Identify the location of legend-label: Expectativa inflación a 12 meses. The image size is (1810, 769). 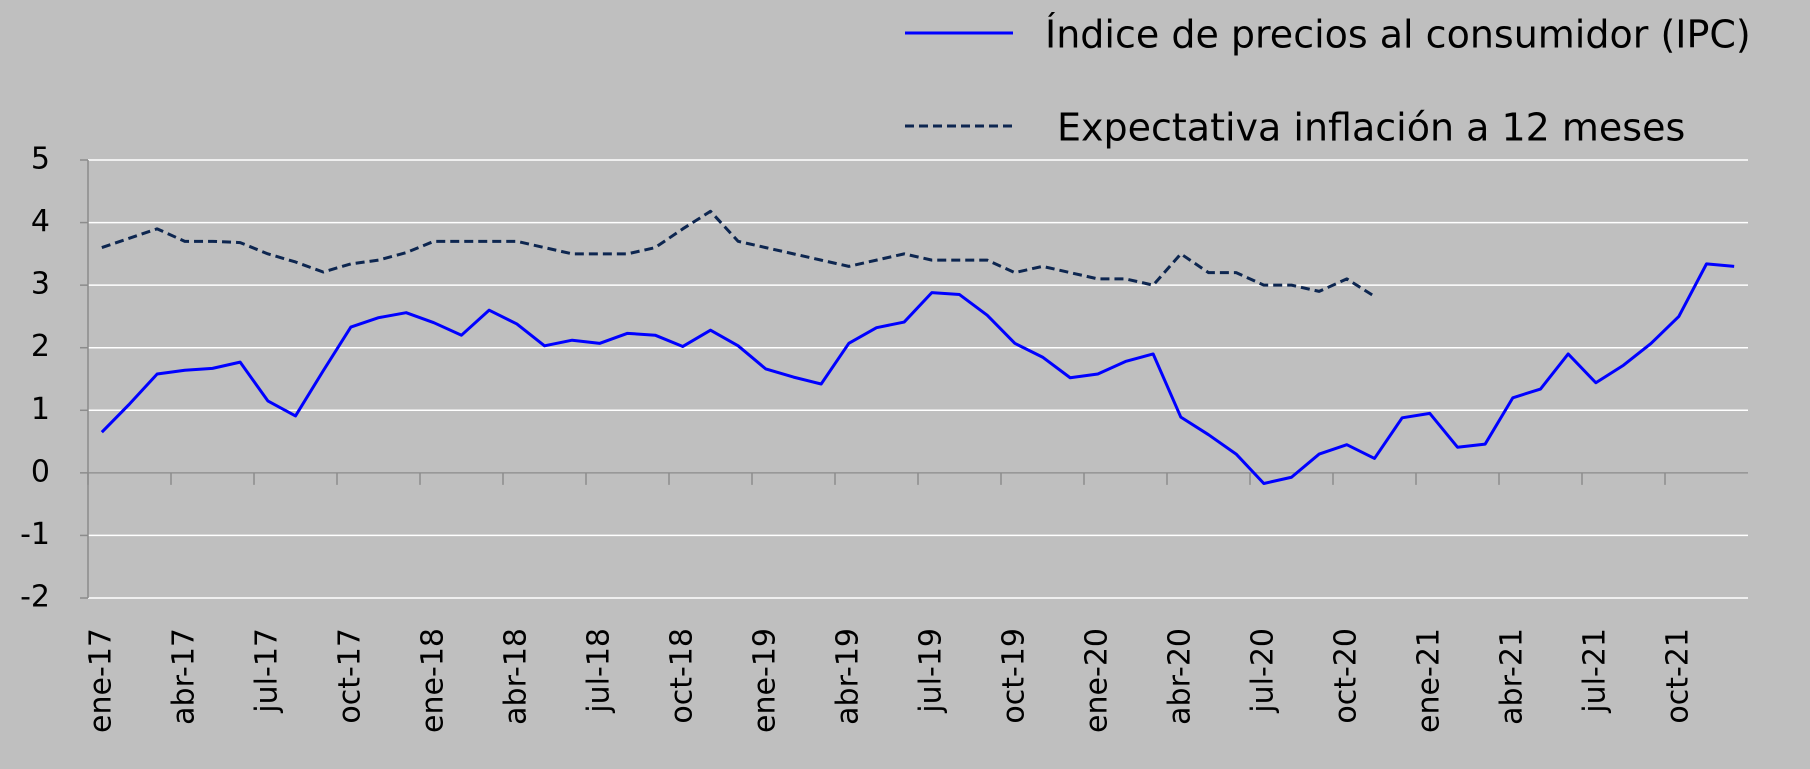
(1371, 128).